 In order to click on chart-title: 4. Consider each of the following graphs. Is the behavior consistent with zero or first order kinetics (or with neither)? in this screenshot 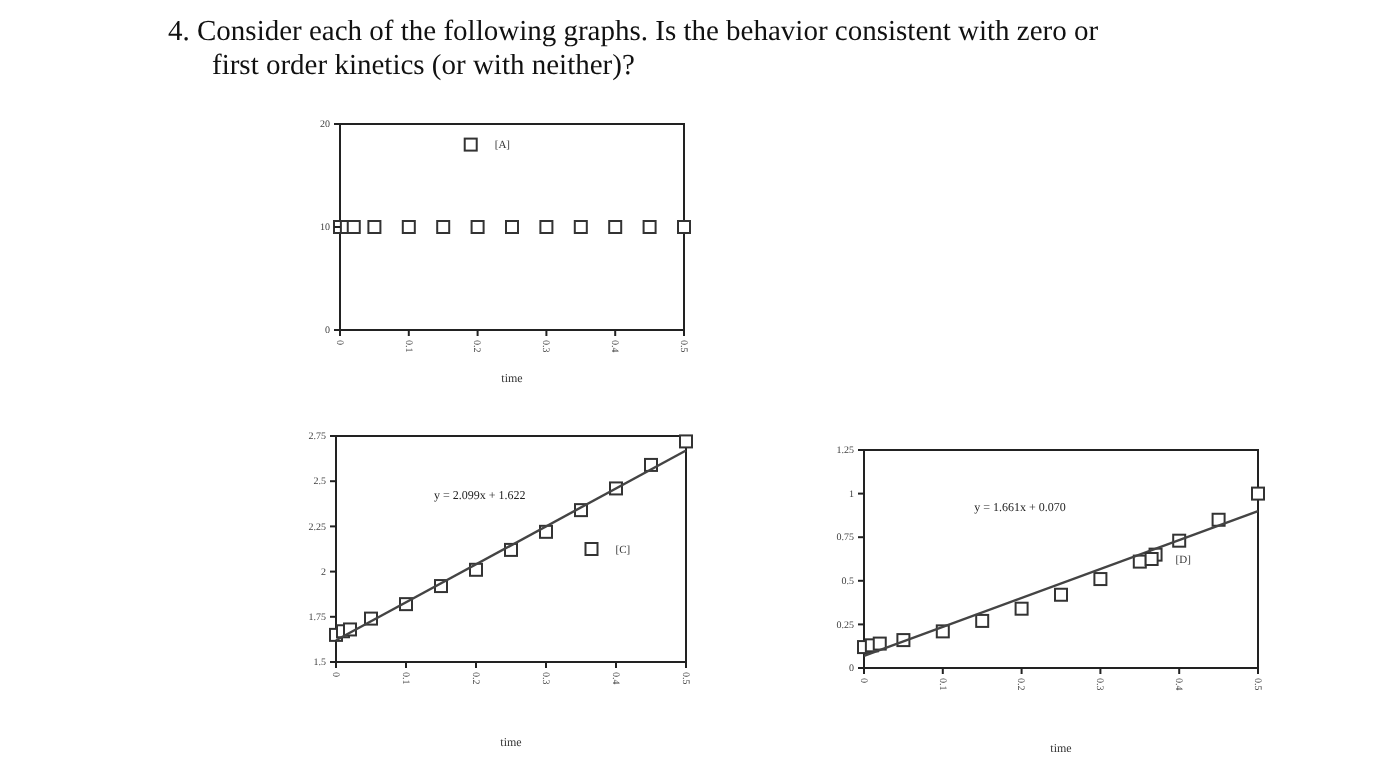, I will do `click(633, 49)`.